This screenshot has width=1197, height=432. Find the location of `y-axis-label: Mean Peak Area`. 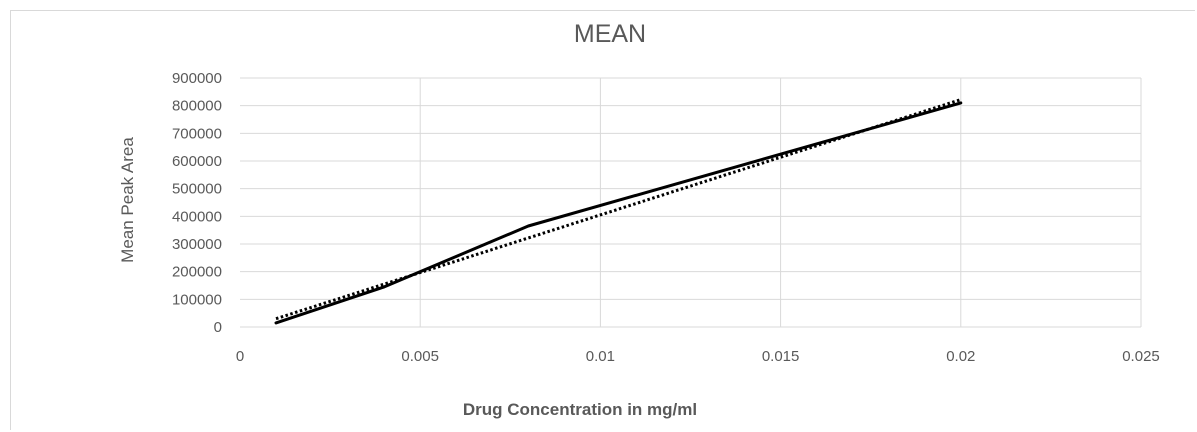

y-axis-label: Mean Peak Area is located at coordinates (127, 200).